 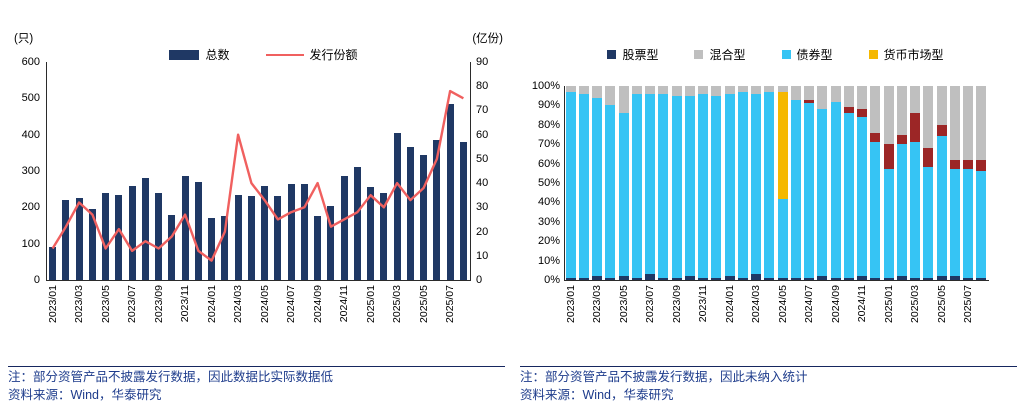 I want to click on y-tick-label: 60%, so click(x=548, y=163).